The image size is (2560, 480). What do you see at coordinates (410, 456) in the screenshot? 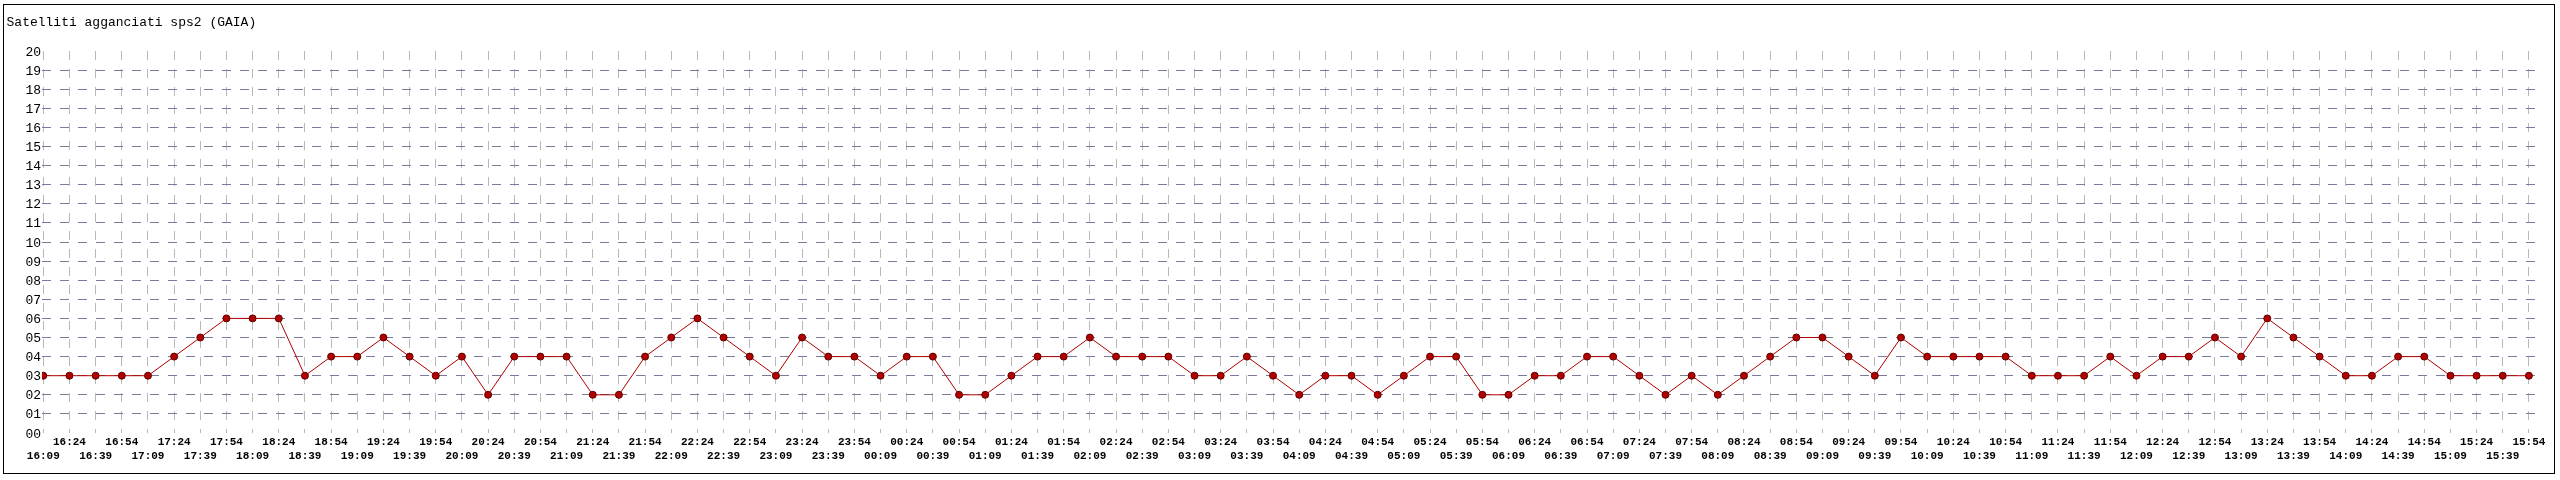
I see `x-tick-label: 19:39` at bounding box center [410, 456].